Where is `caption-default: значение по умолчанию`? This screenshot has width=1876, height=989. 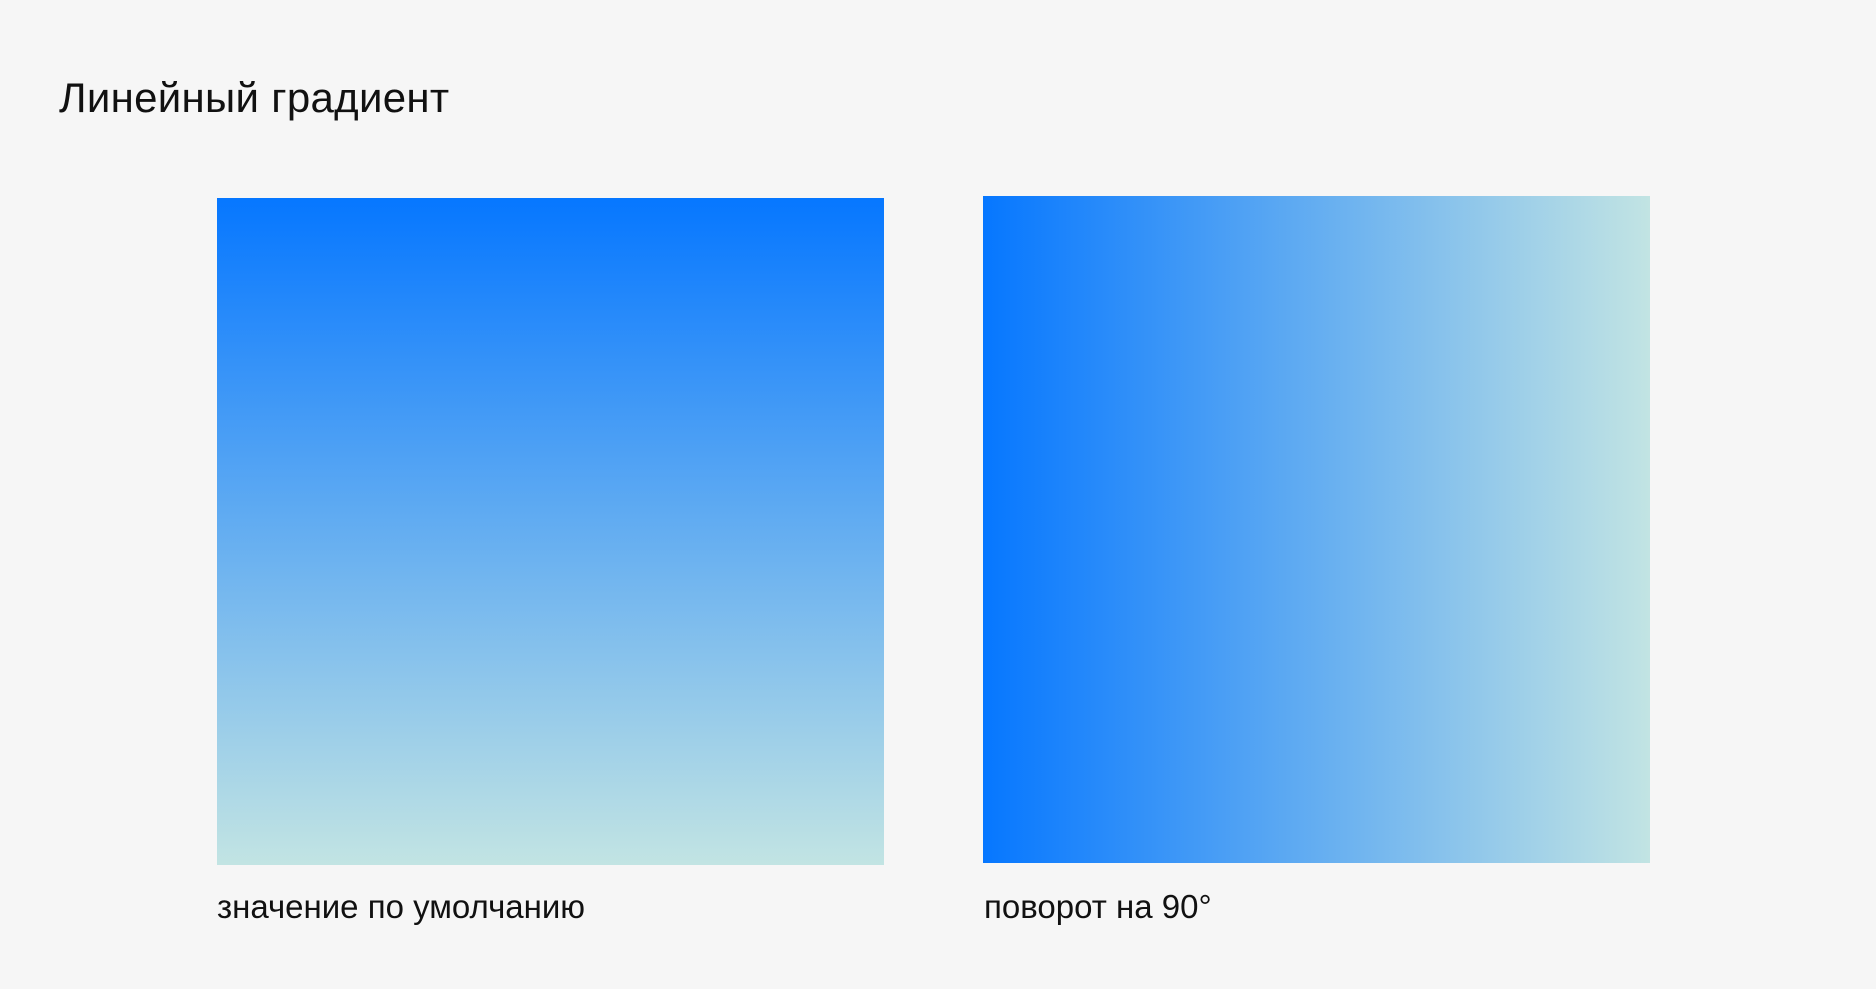 caption-default: значение по умолчанию is located at coordinates (401, 906).